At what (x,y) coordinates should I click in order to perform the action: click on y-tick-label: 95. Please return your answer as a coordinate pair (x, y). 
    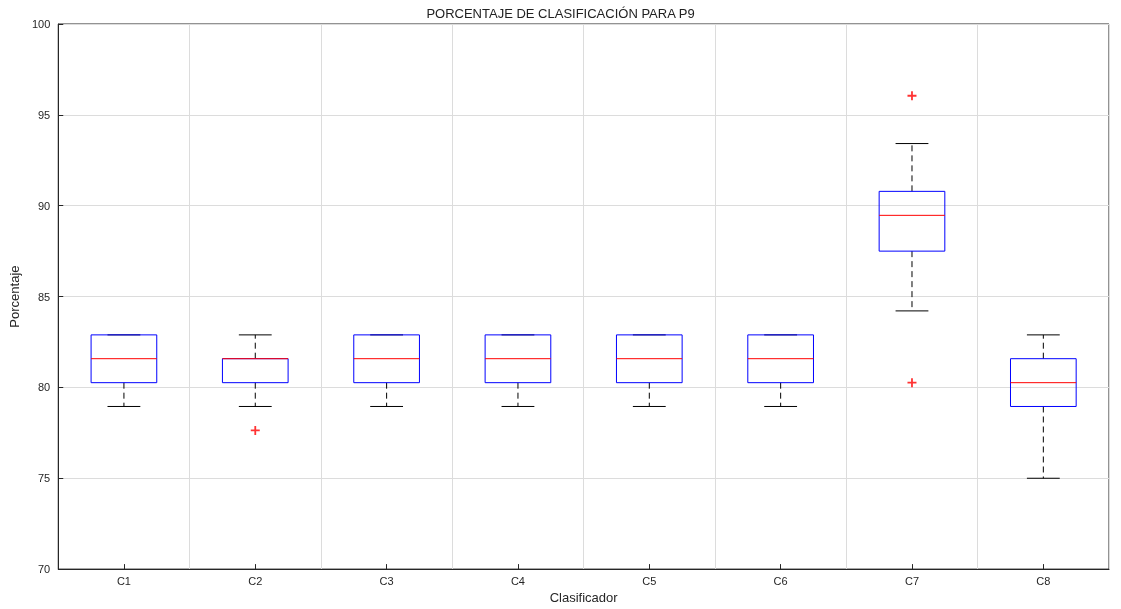
    Looking at the image, I should click on (44, 114).